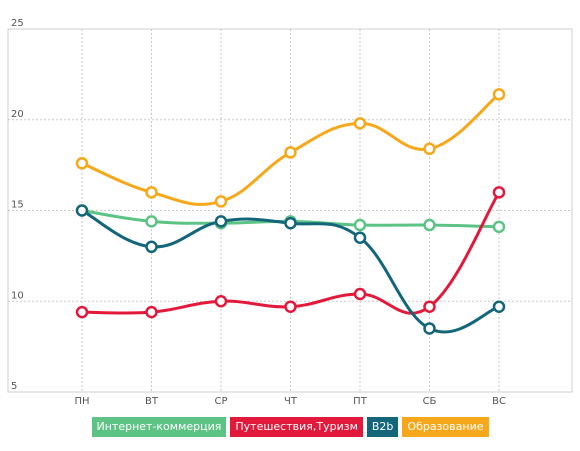  I want to click on y-tick-label: 5, so click(14, 386).